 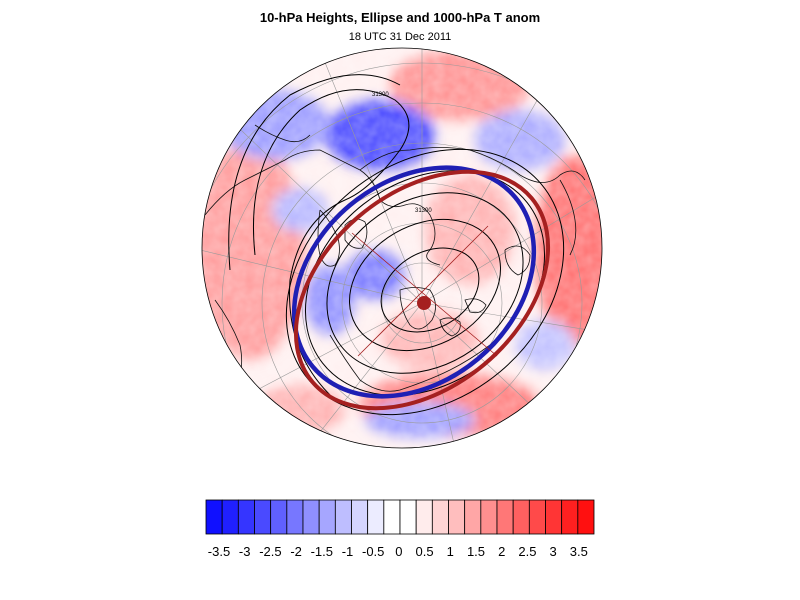 I want to click on coastline-greenland, so click(x=417, y=308).